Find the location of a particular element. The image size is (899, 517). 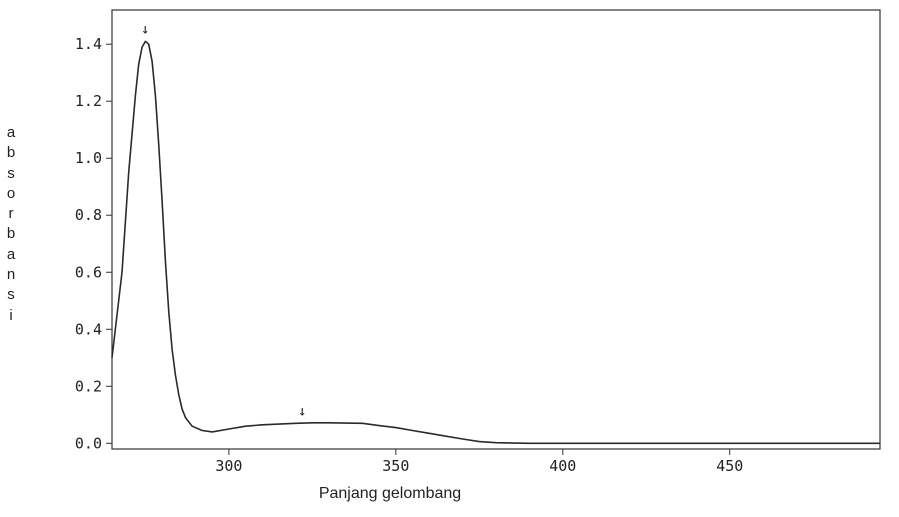

y-tick-label: 1.0 is located at coordinates (88, 158).